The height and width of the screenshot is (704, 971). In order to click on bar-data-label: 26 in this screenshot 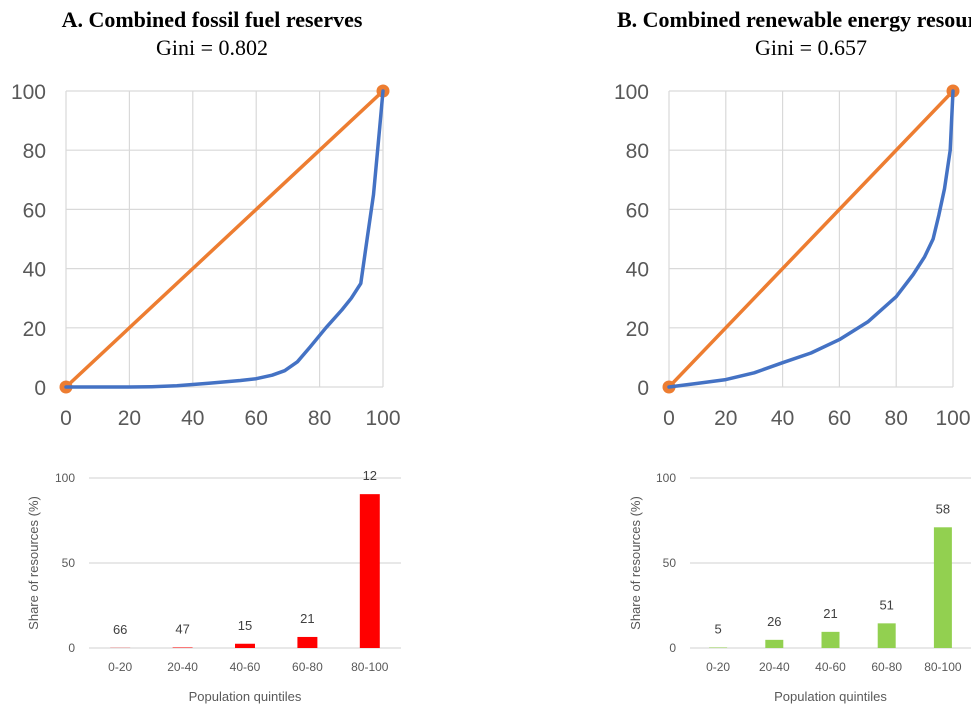, I will do `click(774, 621)`.